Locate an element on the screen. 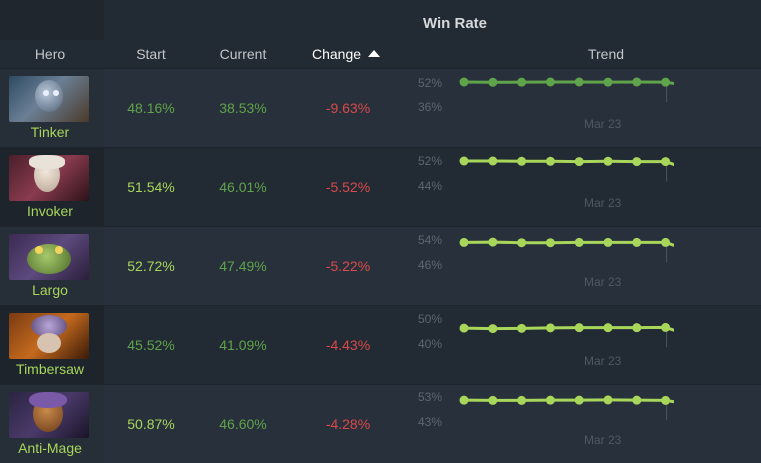  column-header-change: Change is located at coordinates (346, 54).